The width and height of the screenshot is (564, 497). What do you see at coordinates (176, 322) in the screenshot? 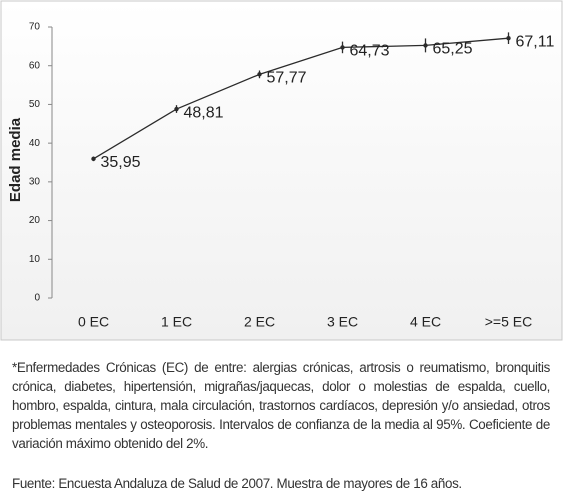
I see `x-tick-label: 1 EC` at bounding box center [176, 322].